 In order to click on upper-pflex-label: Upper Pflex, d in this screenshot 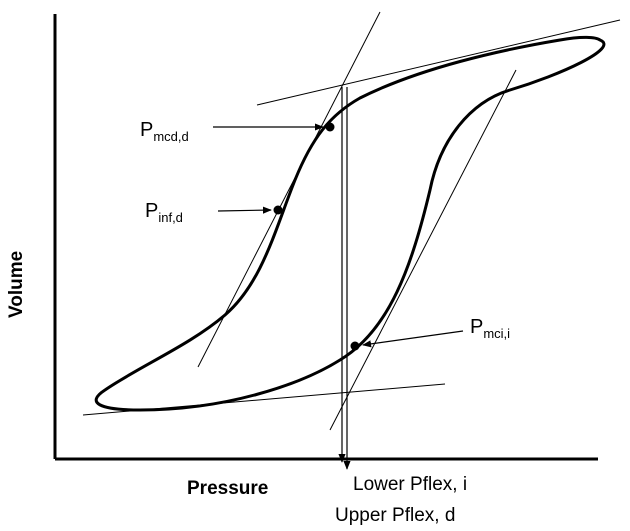, I will do `click(395, 515)`.